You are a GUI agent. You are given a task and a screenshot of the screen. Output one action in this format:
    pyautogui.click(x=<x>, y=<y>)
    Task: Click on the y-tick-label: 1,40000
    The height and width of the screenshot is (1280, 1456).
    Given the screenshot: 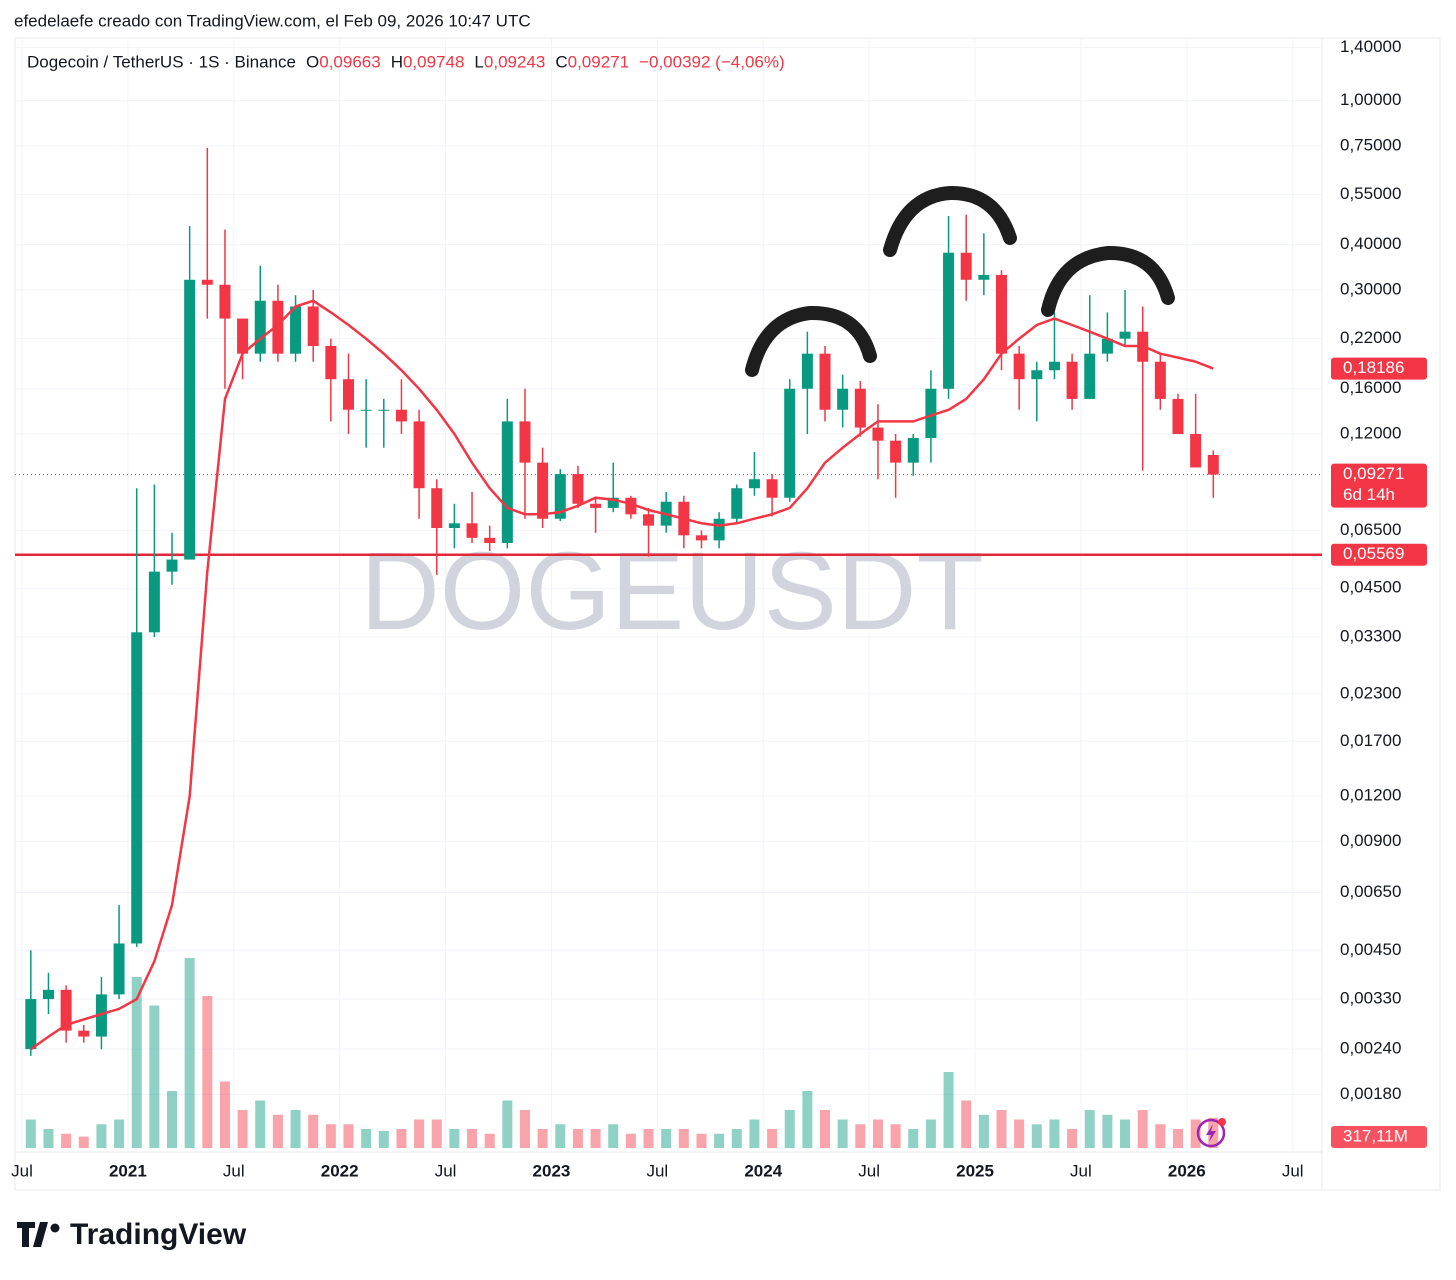 What is the action you would take?
    pyautogui.click(x=1370, y=46)
    